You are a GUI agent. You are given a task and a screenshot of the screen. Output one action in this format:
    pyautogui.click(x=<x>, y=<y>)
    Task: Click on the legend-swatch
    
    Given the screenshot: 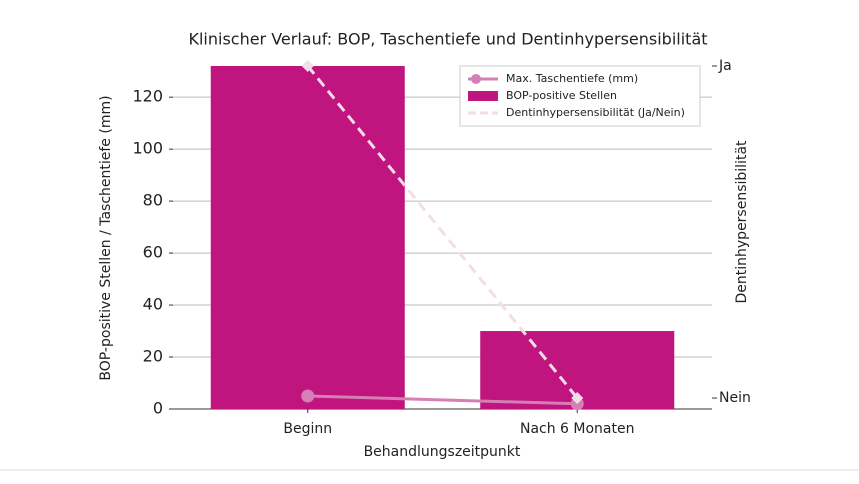 What is the action you would take?
    pyautogui.click(x=483, y=96)
    